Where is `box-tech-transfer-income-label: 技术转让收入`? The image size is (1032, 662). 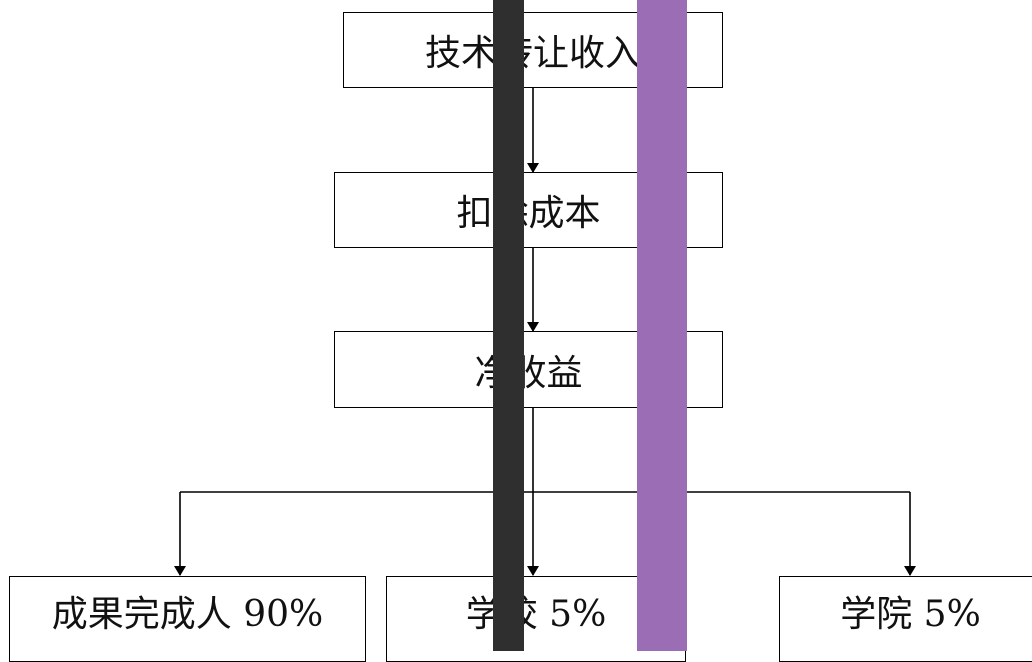
box-tech-transfer-income-label: 技术转让收入 is located at coordinates (532, 53).